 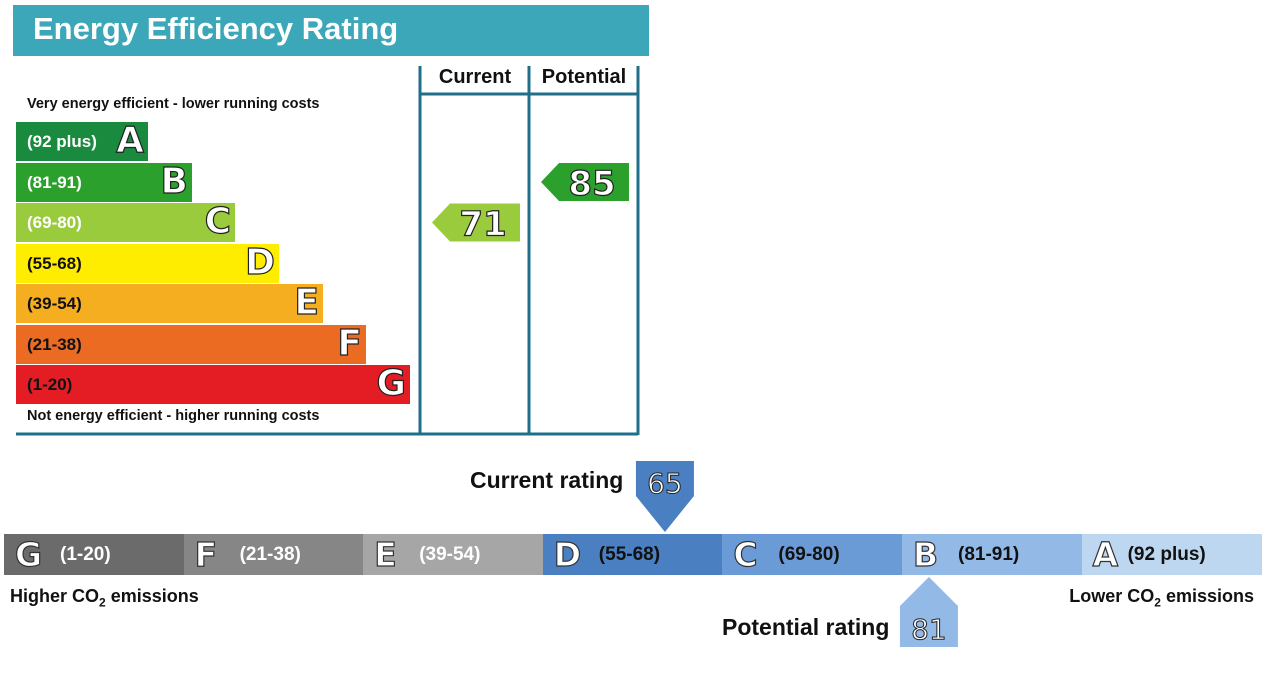 What do you see at coordinates (28, 554) in the screenshot?
I see `co2-segment-letter: G` at bounding box center [28, 554].